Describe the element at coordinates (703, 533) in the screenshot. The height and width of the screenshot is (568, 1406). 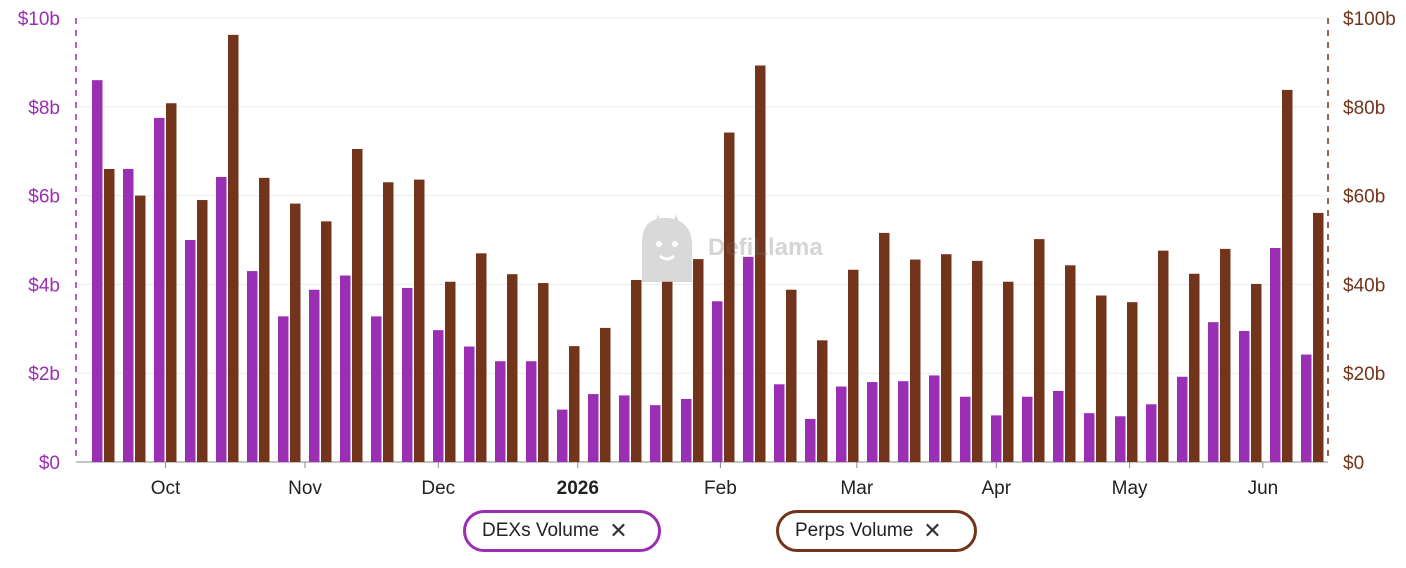
I see `legend: DEXs Volume ✕ Perps Volume ✕` at that location.